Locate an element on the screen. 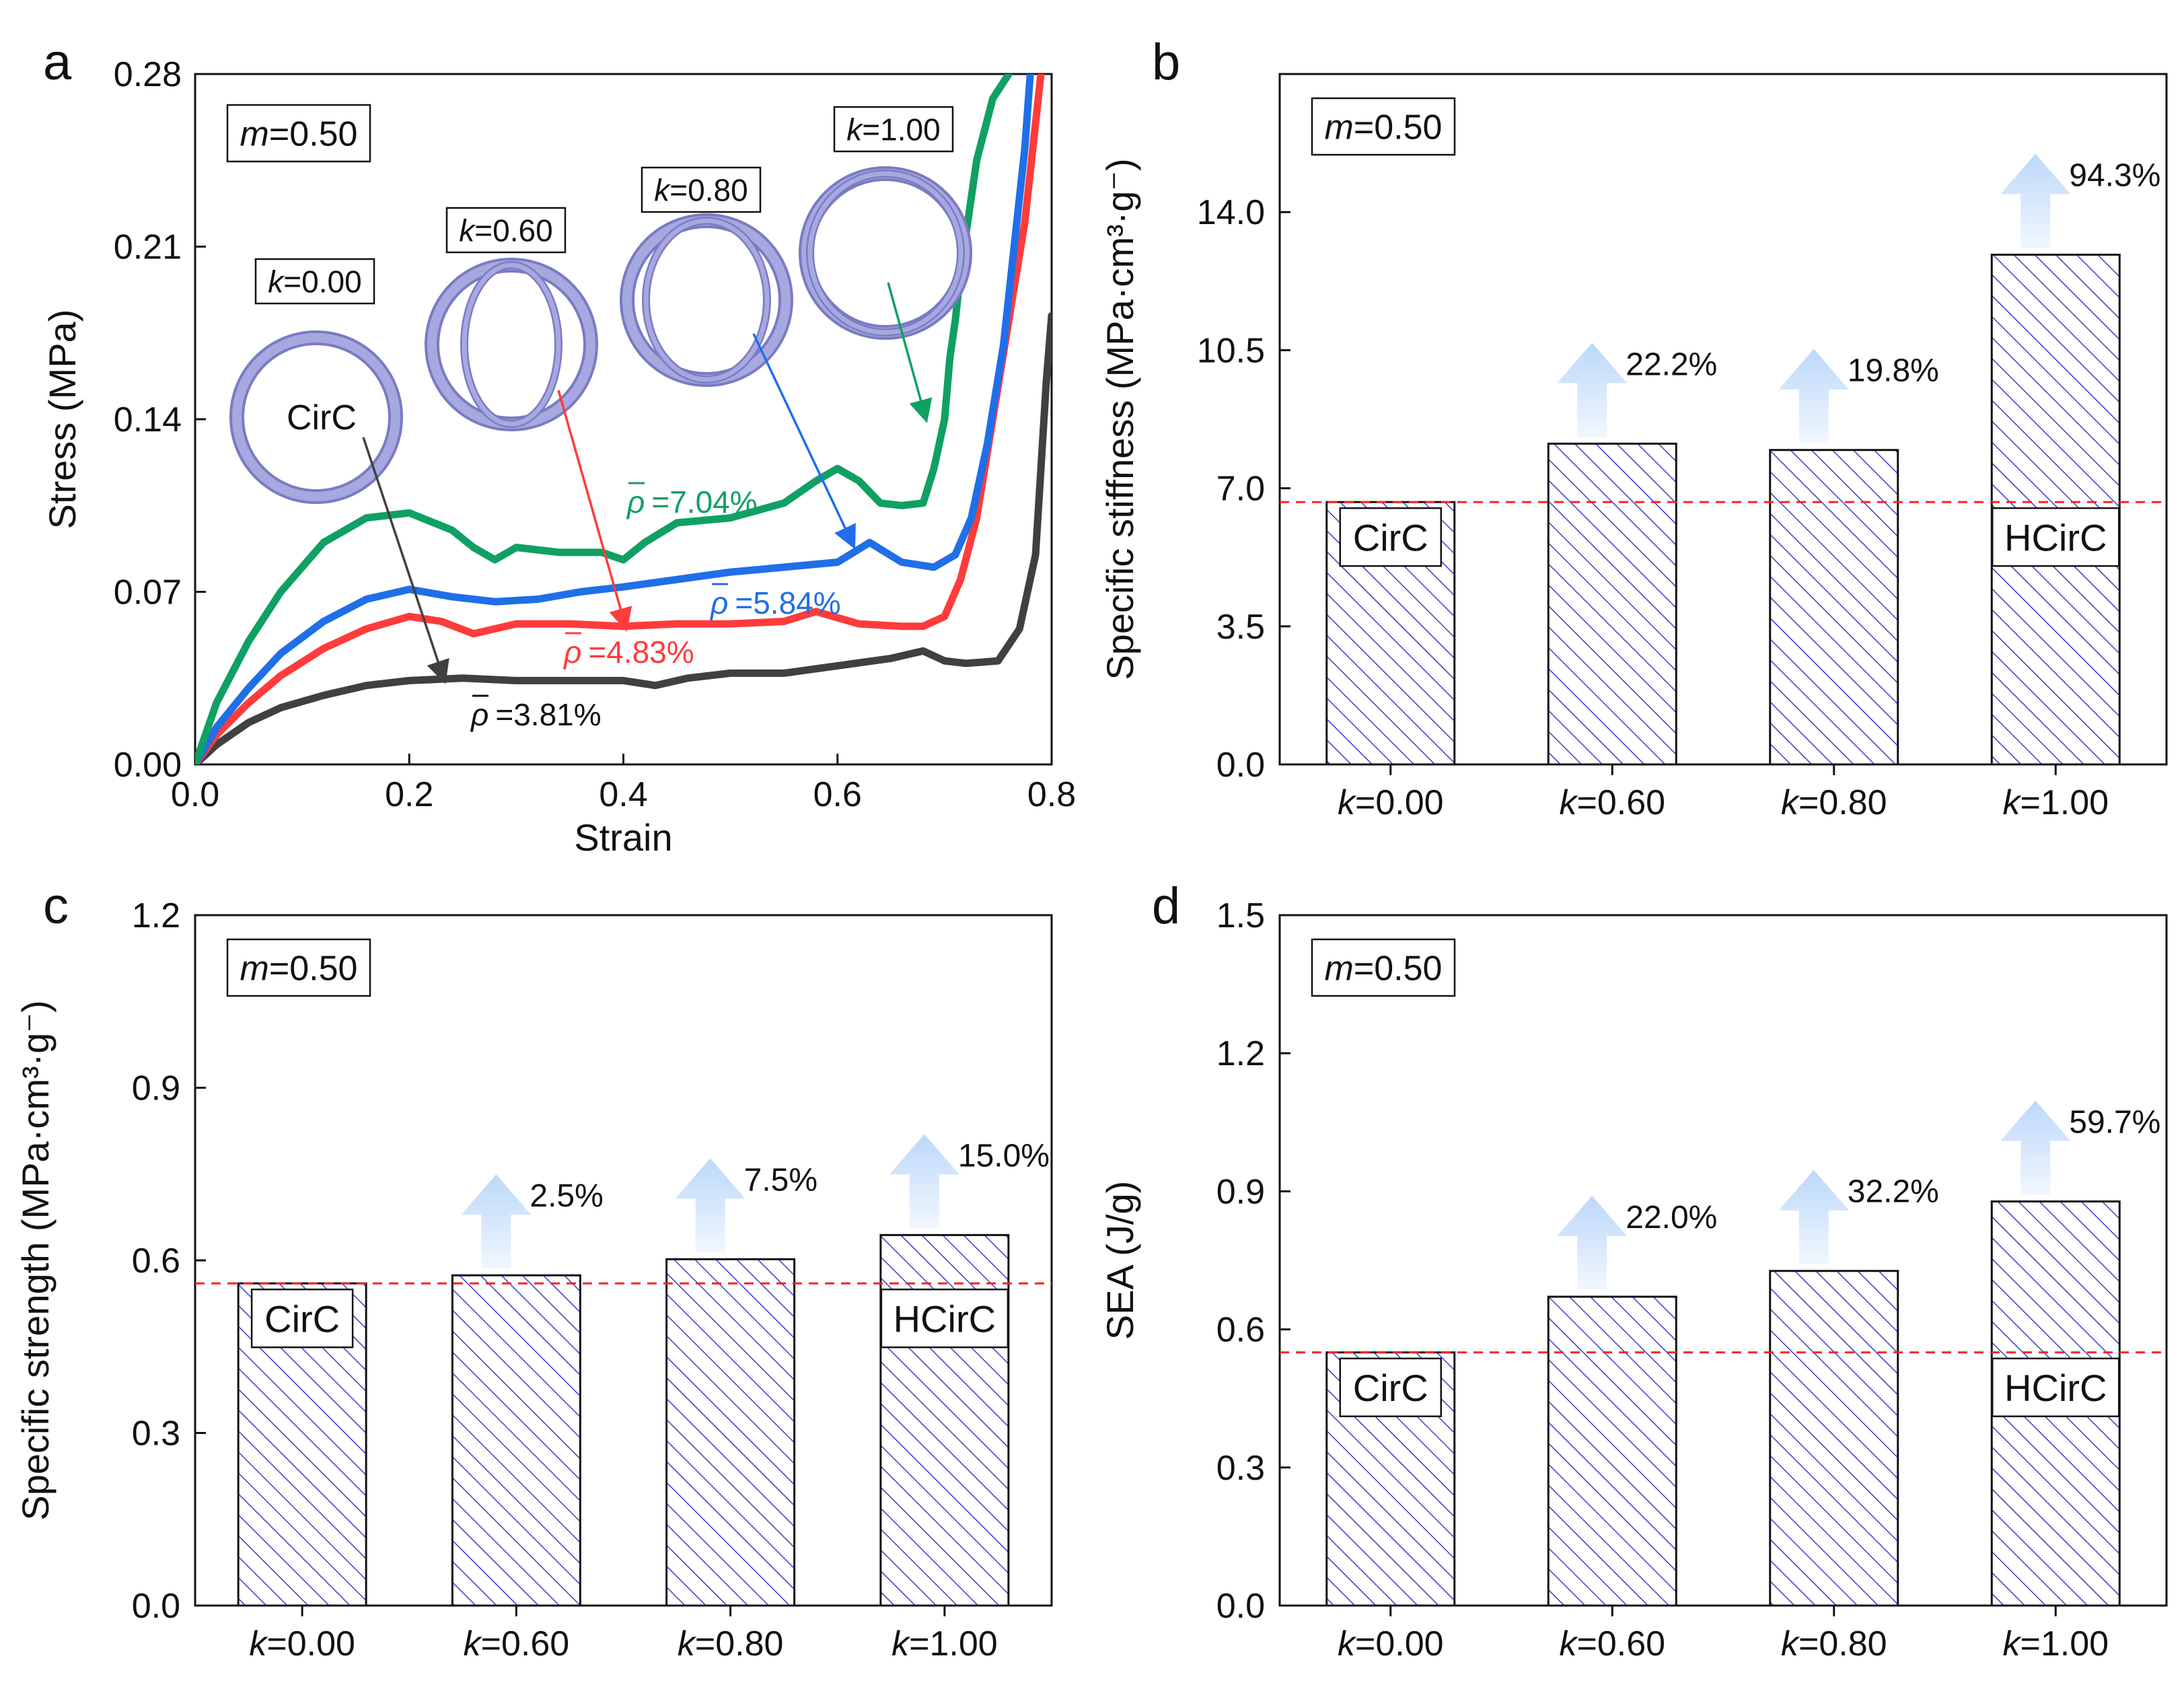  x-tick-label-1-italic: k is located at coordinates (473, 1643).